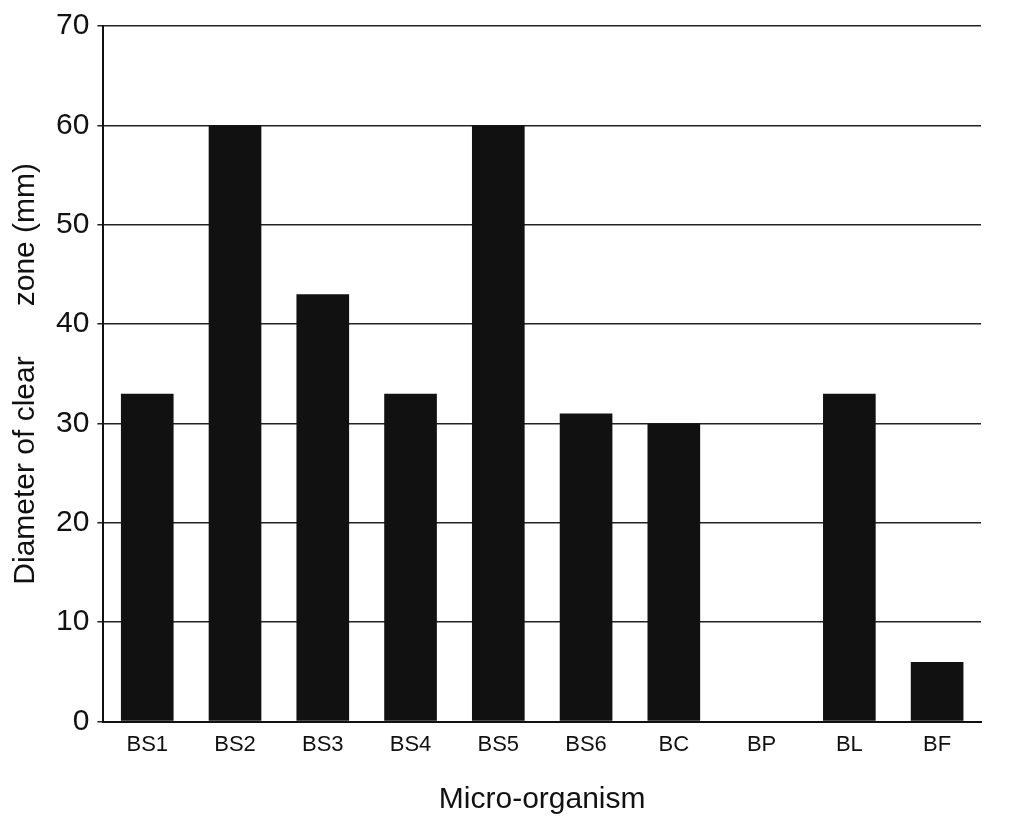 This screenshot has height=832, width=1011. I want to click on y-tick-label: 20, so click(72, 521).